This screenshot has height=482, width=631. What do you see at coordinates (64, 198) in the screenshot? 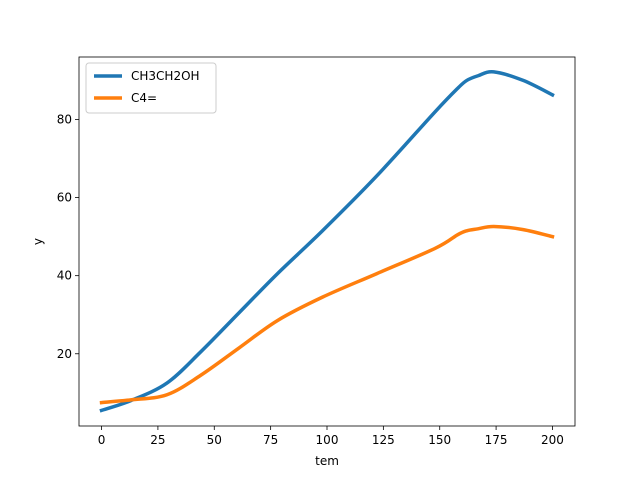
I see `y-tick-label: 60` at bounding box center [64, 198].